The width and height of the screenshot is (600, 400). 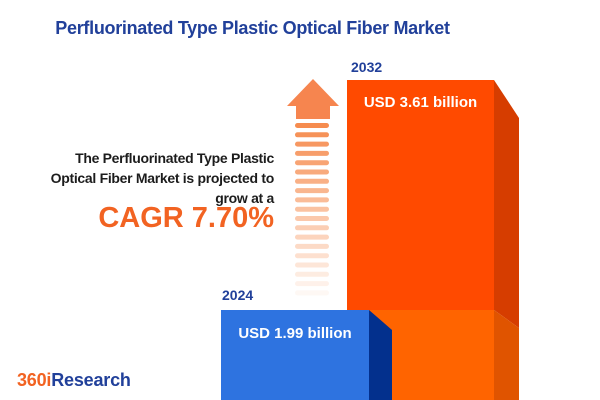 What do you see at coordinates (295, 333) in the screenshot?
I see `bar-2024-value-label: USD 1.99 billion` at bounding box center [295, 333].